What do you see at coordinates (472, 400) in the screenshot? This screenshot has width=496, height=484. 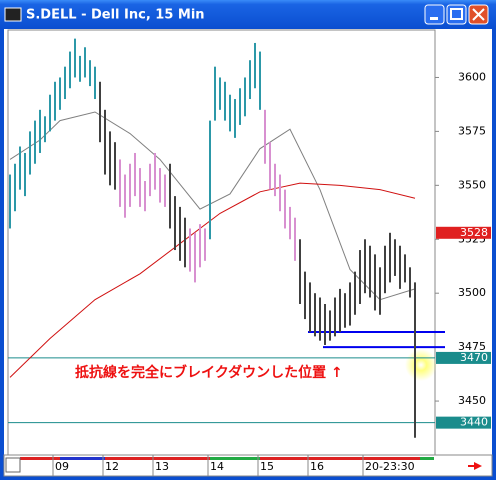 I see `y-tick-label: 3450` at bounding box center [472, 400].